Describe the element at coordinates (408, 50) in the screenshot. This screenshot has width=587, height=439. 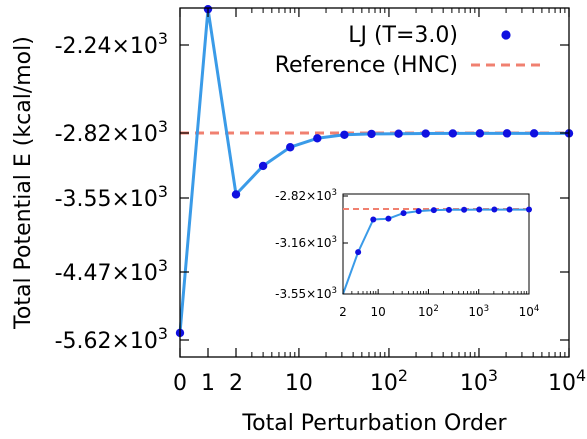
I see `legend: LJ (T=3.0) Reference (HNC)` at that location.